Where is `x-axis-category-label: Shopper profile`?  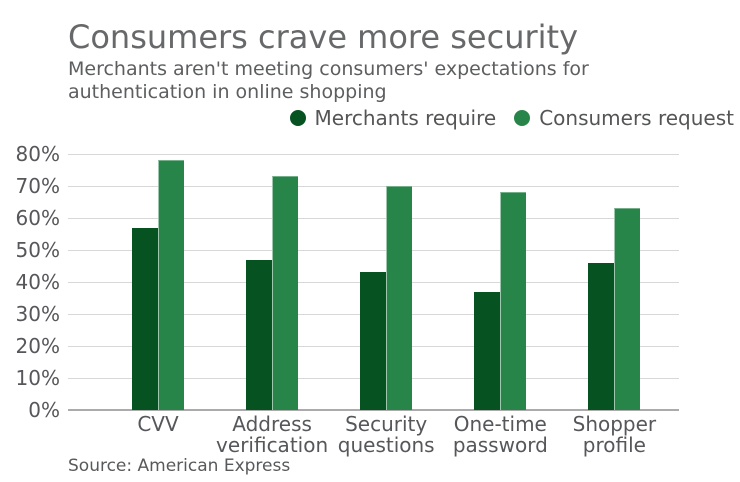
x-axis-category-label: Shopper profile is located at coordinates (614, 434).